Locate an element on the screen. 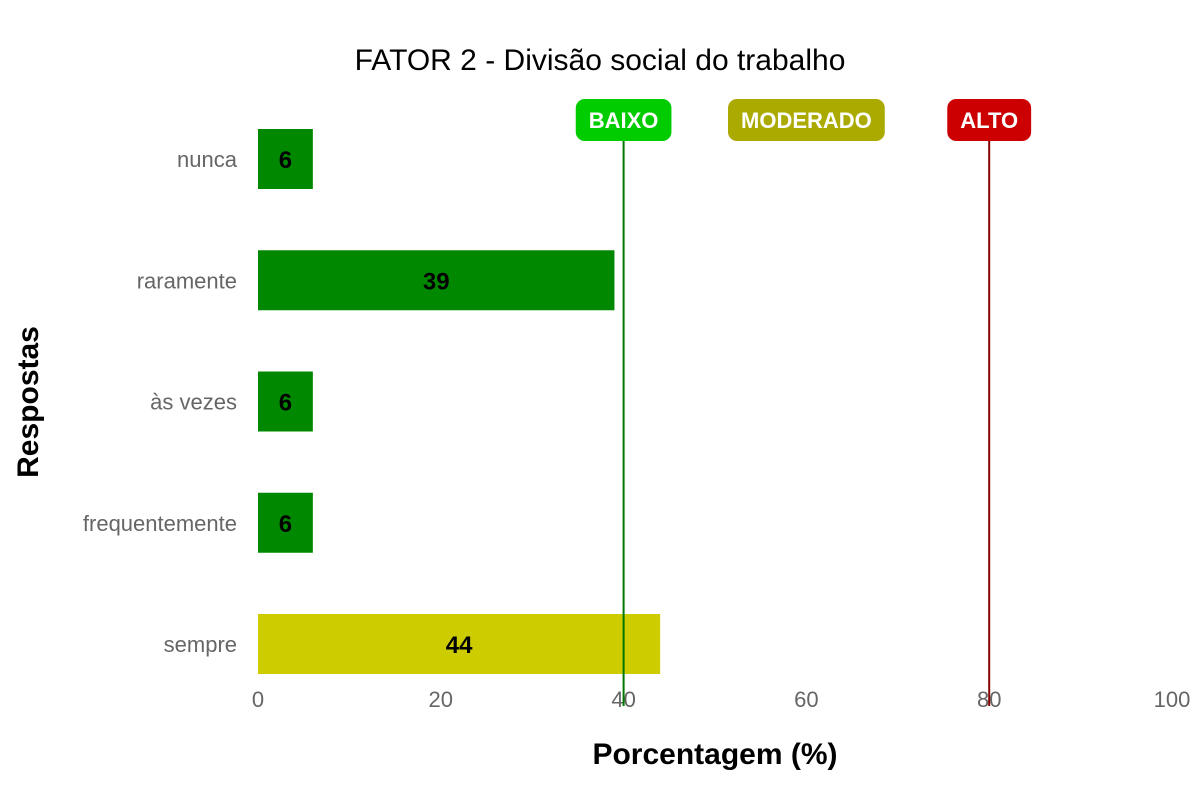 Image resolution: width=1200 pixels, height=800 pixels. bar-value-label: 39 is located at coordinates (436, 281).